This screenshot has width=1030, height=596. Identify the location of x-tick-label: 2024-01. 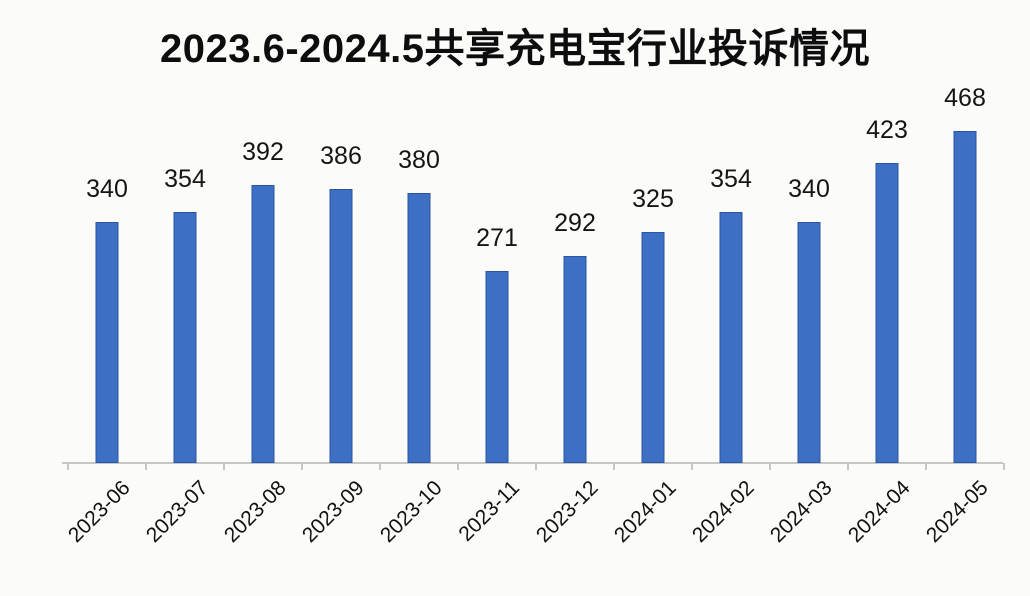
(645, 512).